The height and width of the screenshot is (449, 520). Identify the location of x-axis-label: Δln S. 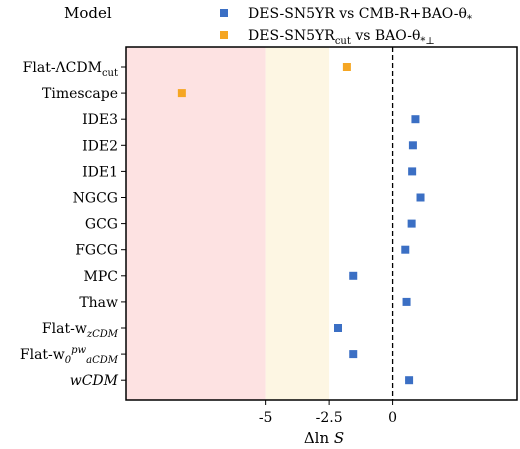
(324, 438).